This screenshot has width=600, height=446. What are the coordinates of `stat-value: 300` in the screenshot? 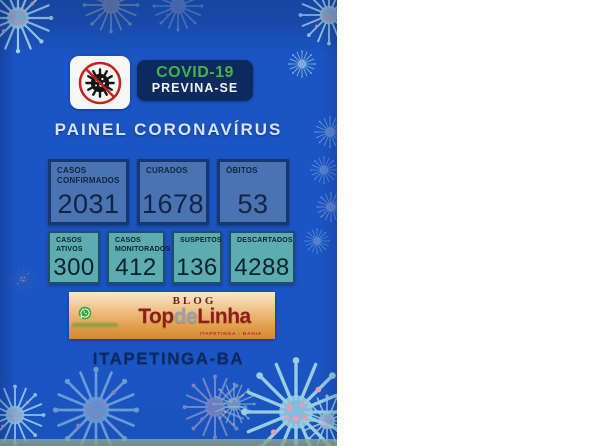 It's located at (74, 267).